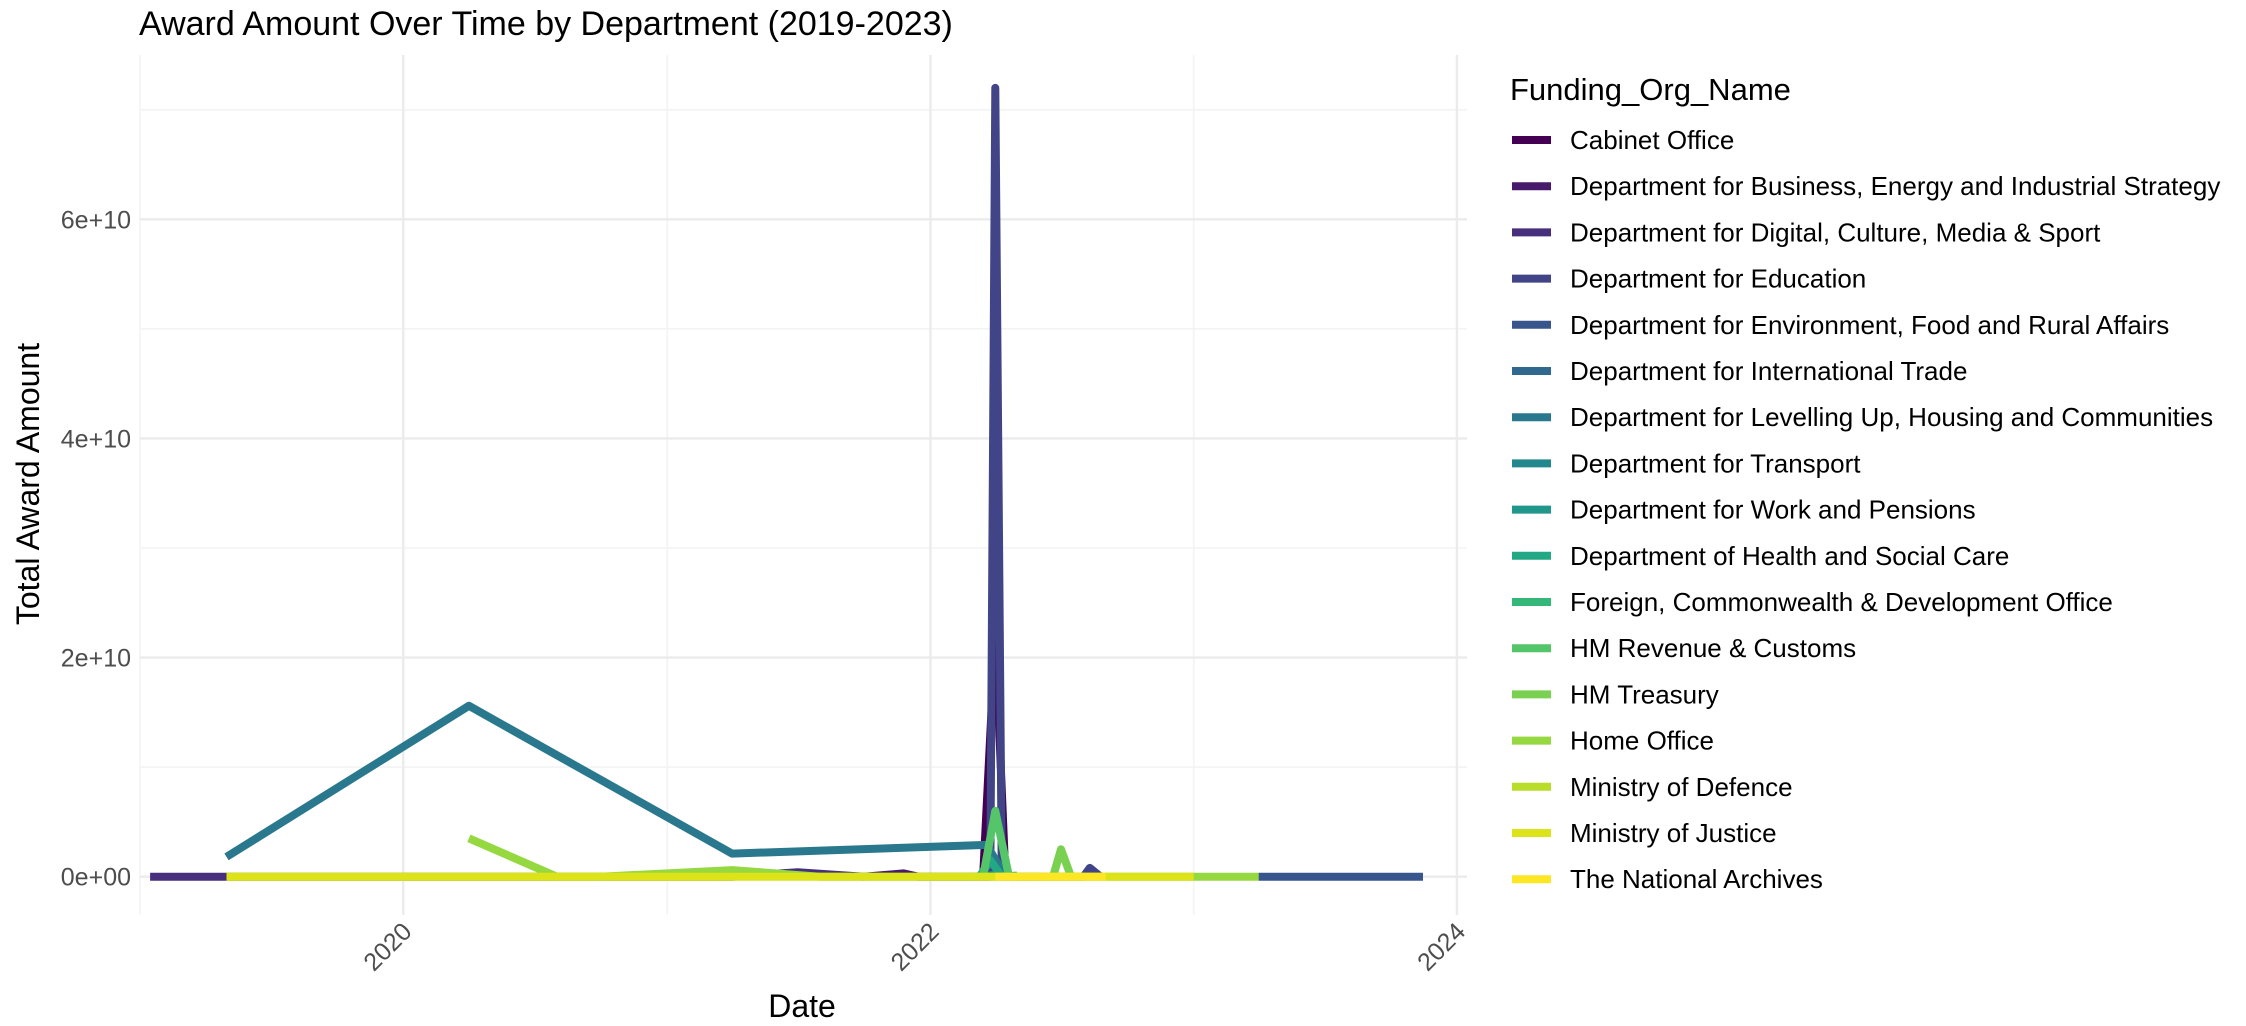 This screenshot has width=2246, height=1026. What do you see at coordinates (1768, 371) in the screenshot?
I see `legend-label: Department for International Trade` at bounding box center [1768, 371].